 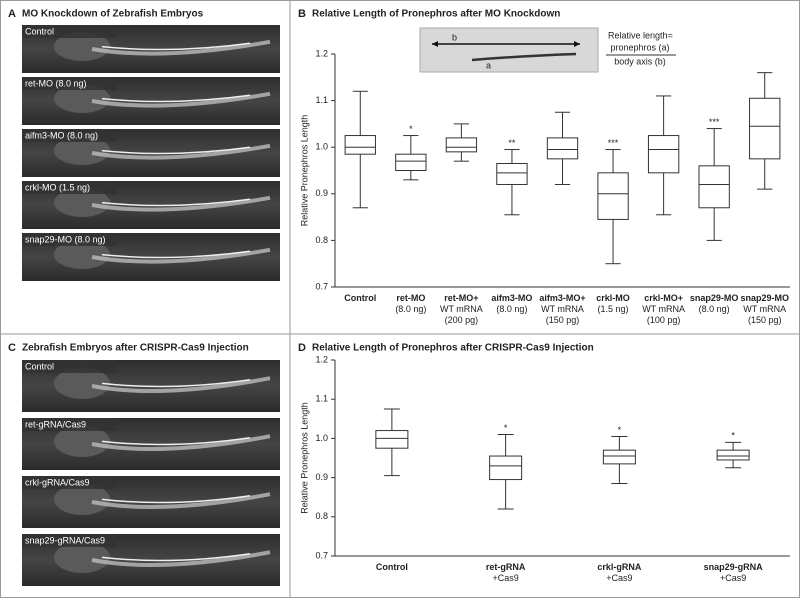 I want to click on inset-image, so click(x=509, y=50).